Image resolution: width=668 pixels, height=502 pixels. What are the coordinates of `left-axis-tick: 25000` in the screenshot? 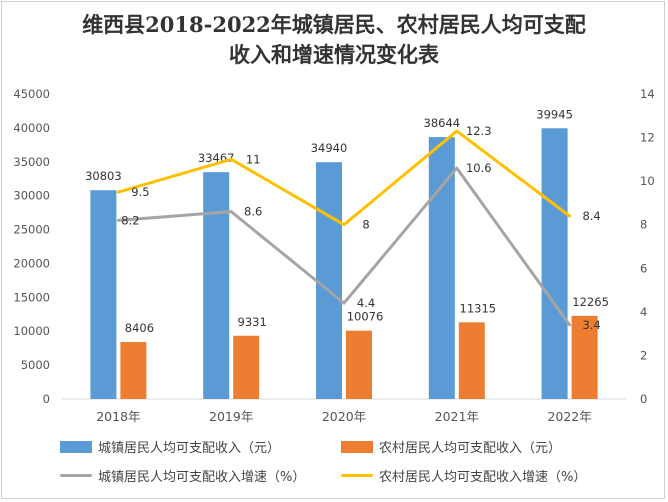 It's located at (31, 230).